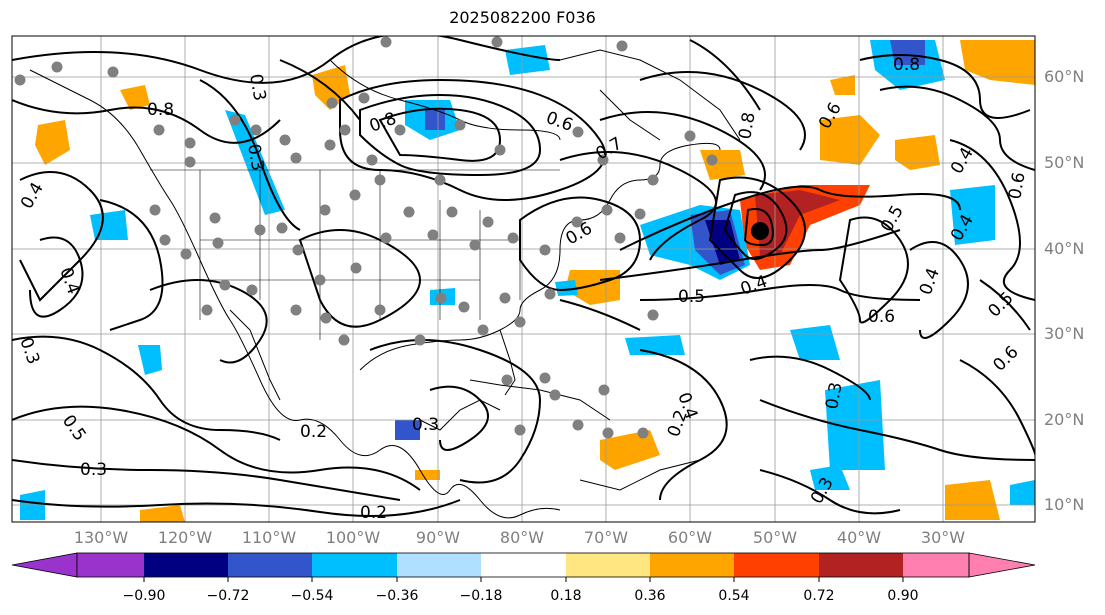 This screenshot has height=615, width=1105. What do you see at coordinates (312, 596) in the screenshot?
I see `colorbar-tick-label: −0.54` at bounding box center [312, 596].